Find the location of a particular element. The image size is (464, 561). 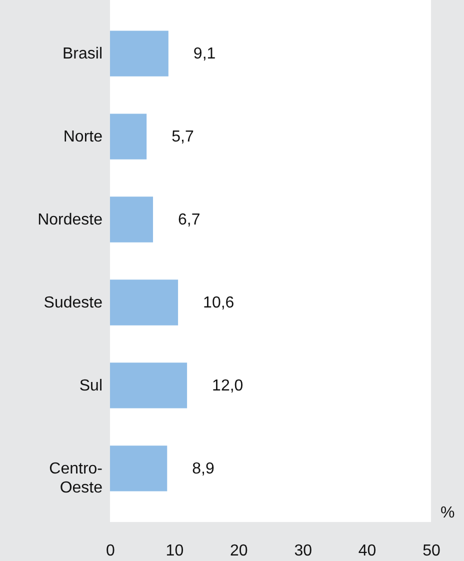

x-tick-label: 10 is located at coordinates (175, 551).